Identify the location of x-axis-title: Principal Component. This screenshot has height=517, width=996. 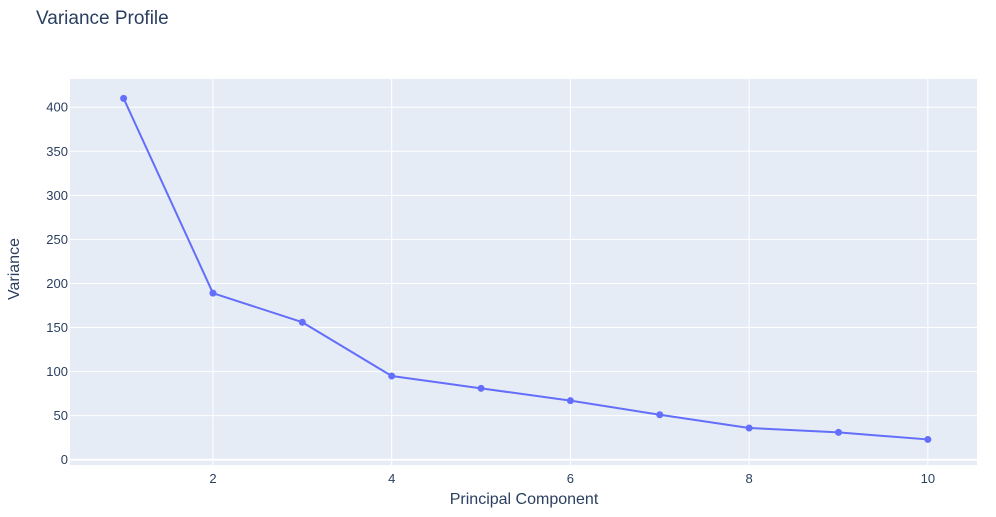
(524, 499).